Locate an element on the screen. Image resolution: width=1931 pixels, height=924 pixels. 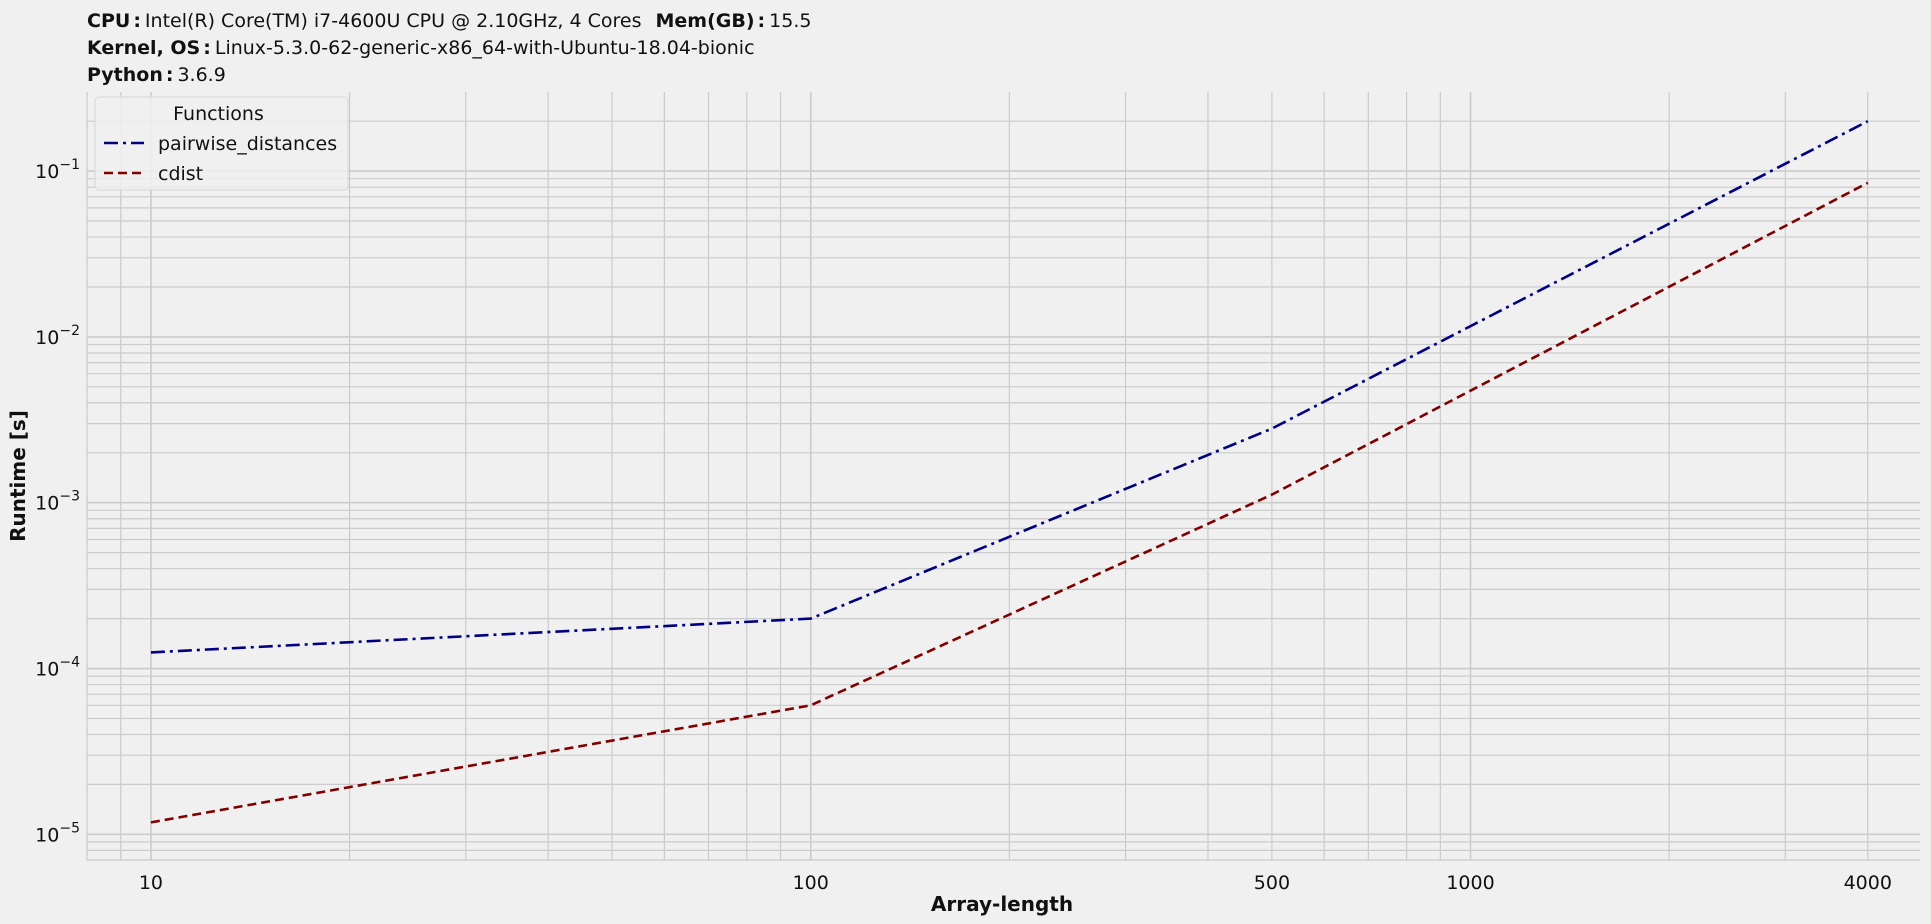
mem-value: 15.5 is located at coordinates (790, 21).